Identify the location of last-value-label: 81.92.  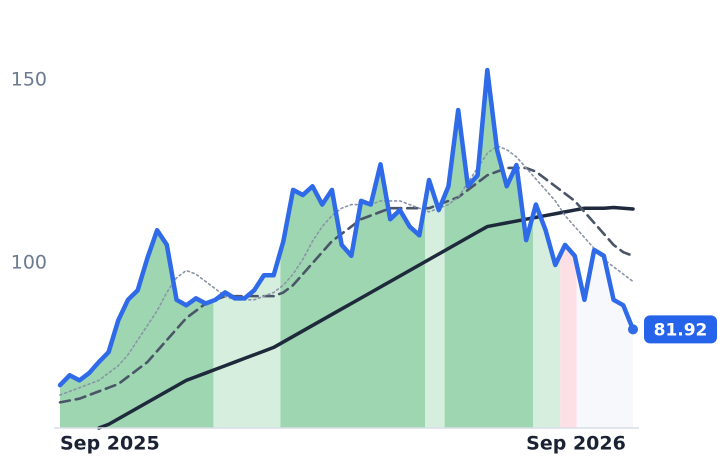
(681, 330).